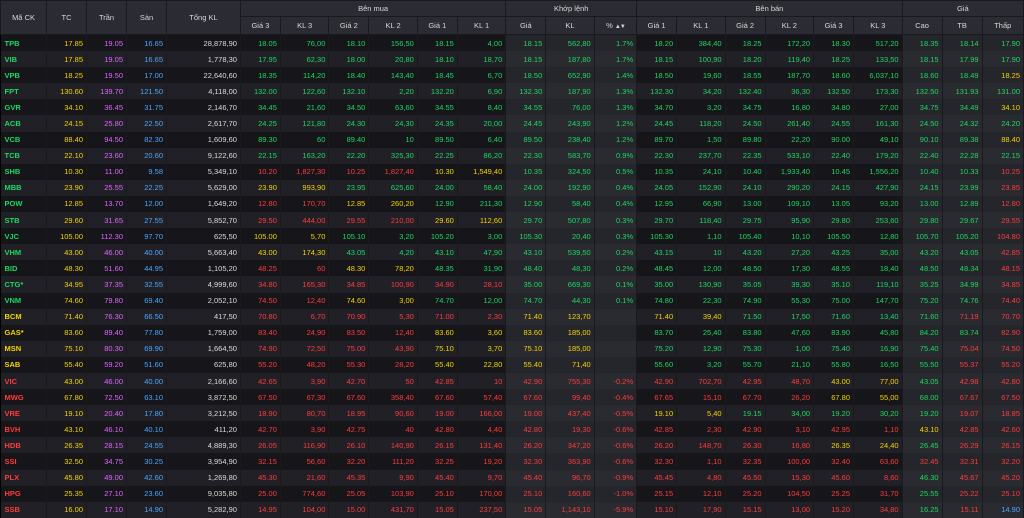 The image size is (1024, 518). What do you see at coordinates (260, 25) in the screenshot?
I see `header-bid-price-3: Giá 3` at bounding box center [260, 25].